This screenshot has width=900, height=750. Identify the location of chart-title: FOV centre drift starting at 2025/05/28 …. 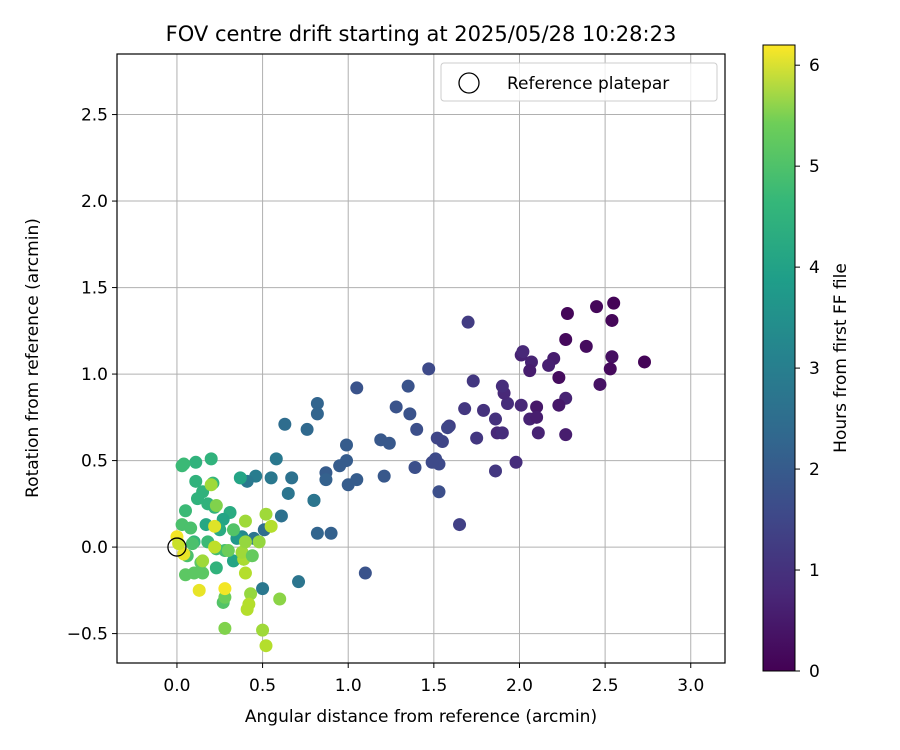
(421, 34).